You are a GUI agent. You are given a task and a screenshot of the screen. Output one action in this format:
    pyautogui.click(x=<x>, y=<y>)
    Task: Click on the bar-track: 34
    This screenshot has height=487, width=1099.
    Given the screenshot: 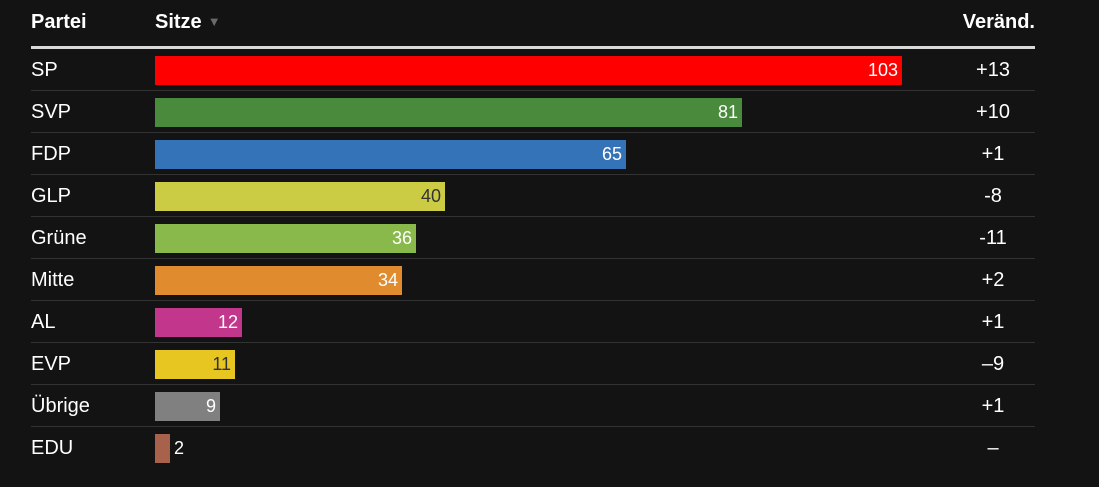 What is the action you would take?
    pyautogui.click(x=528, y=280)
    